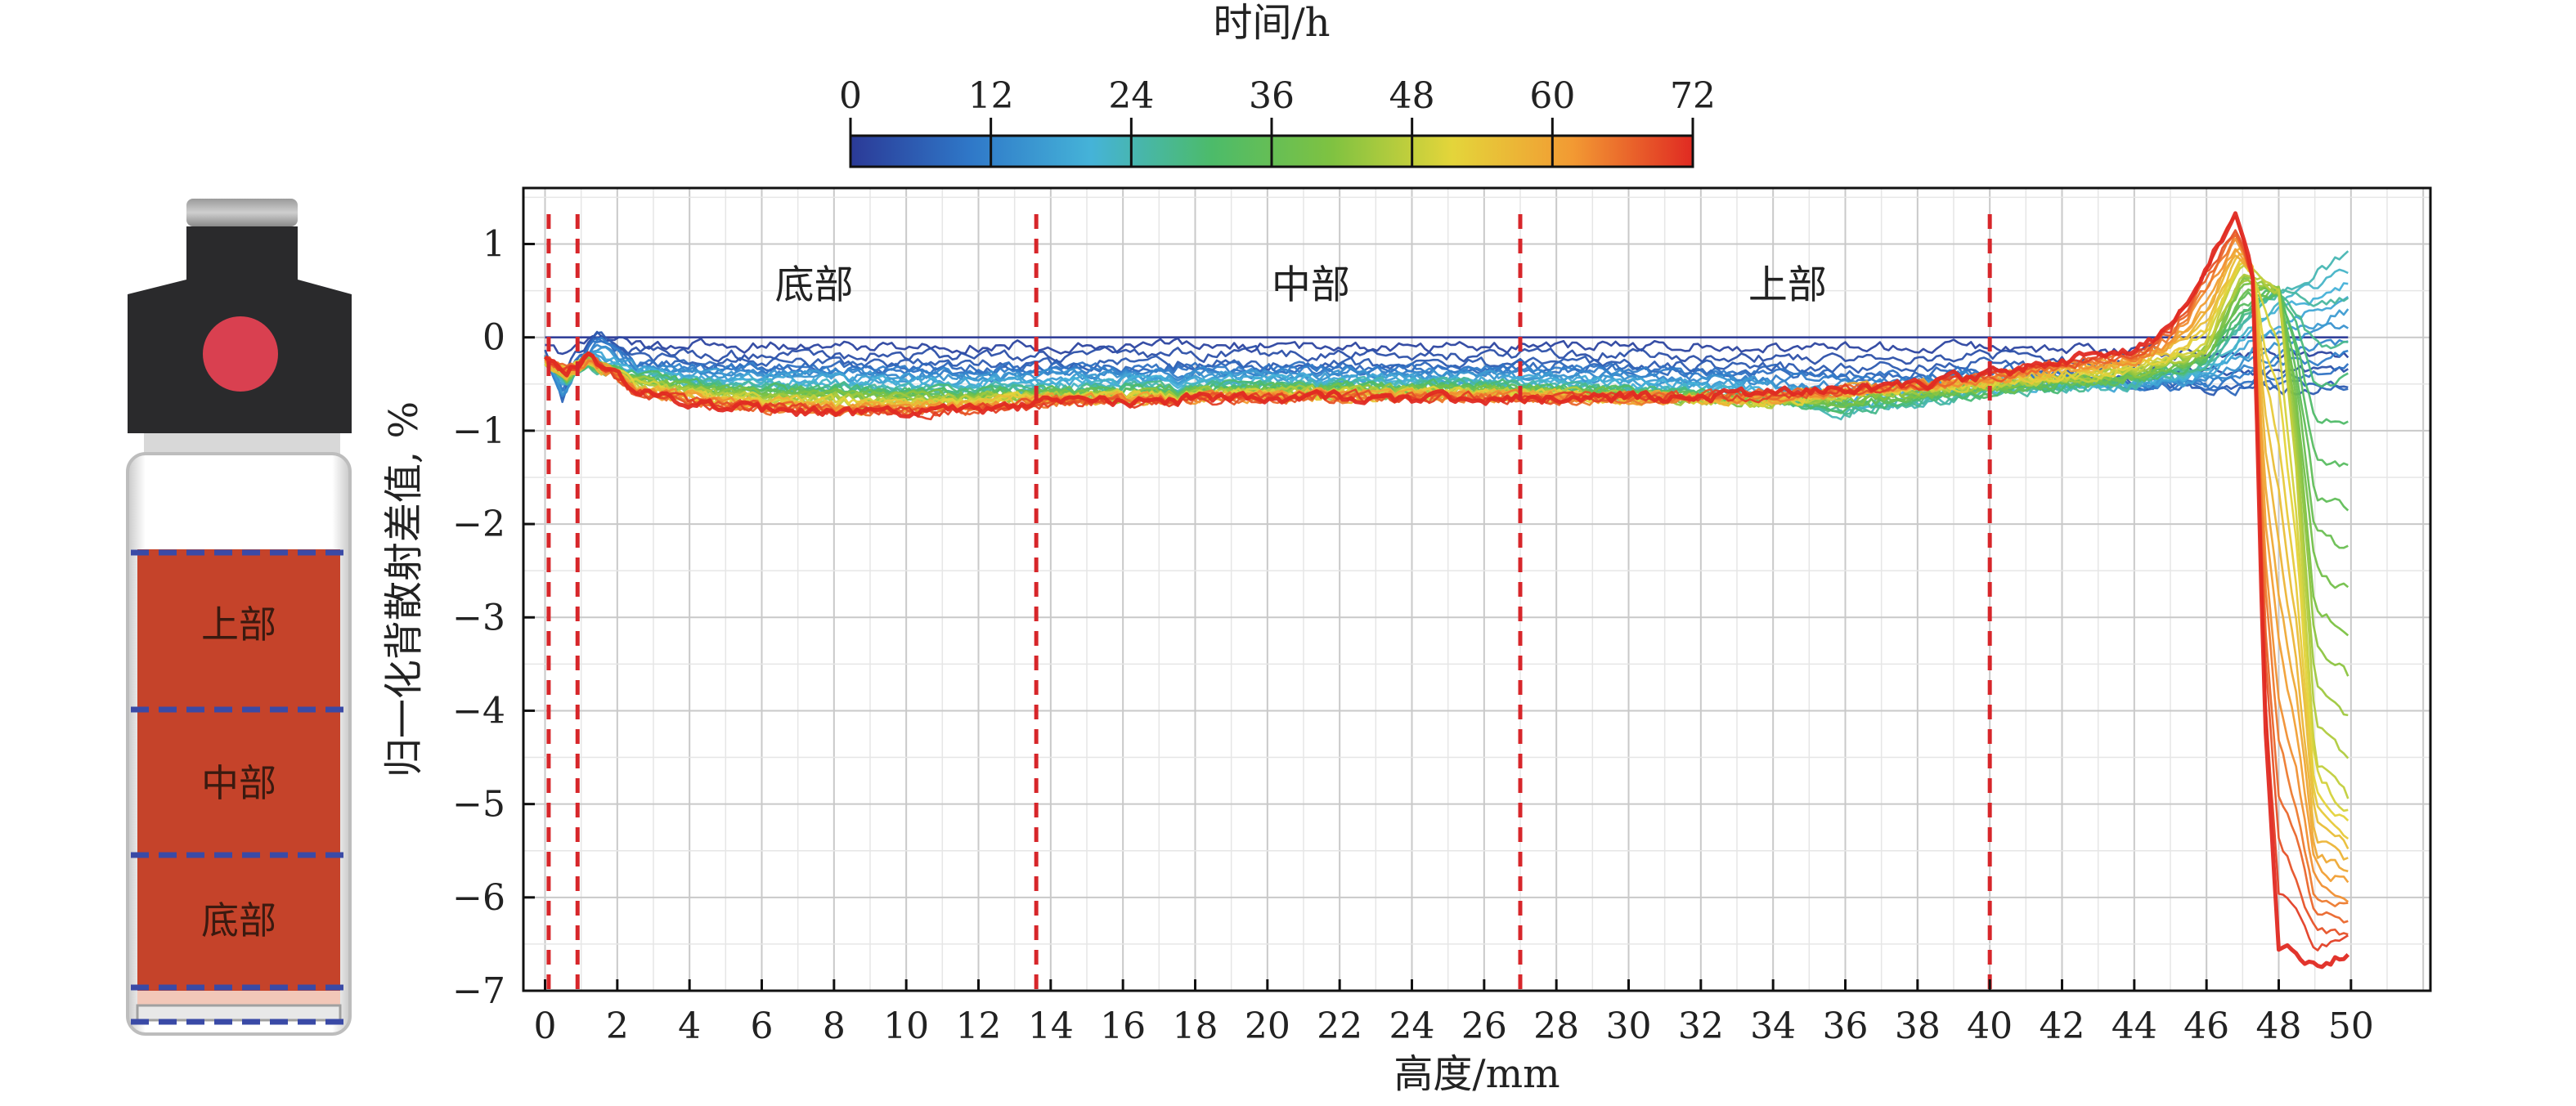 The image size is (2576, 1106). What do you see at coordinates (478, 805) in the screenshot?
I see `y-tick-label: −5` at bounding box center [478, 805].